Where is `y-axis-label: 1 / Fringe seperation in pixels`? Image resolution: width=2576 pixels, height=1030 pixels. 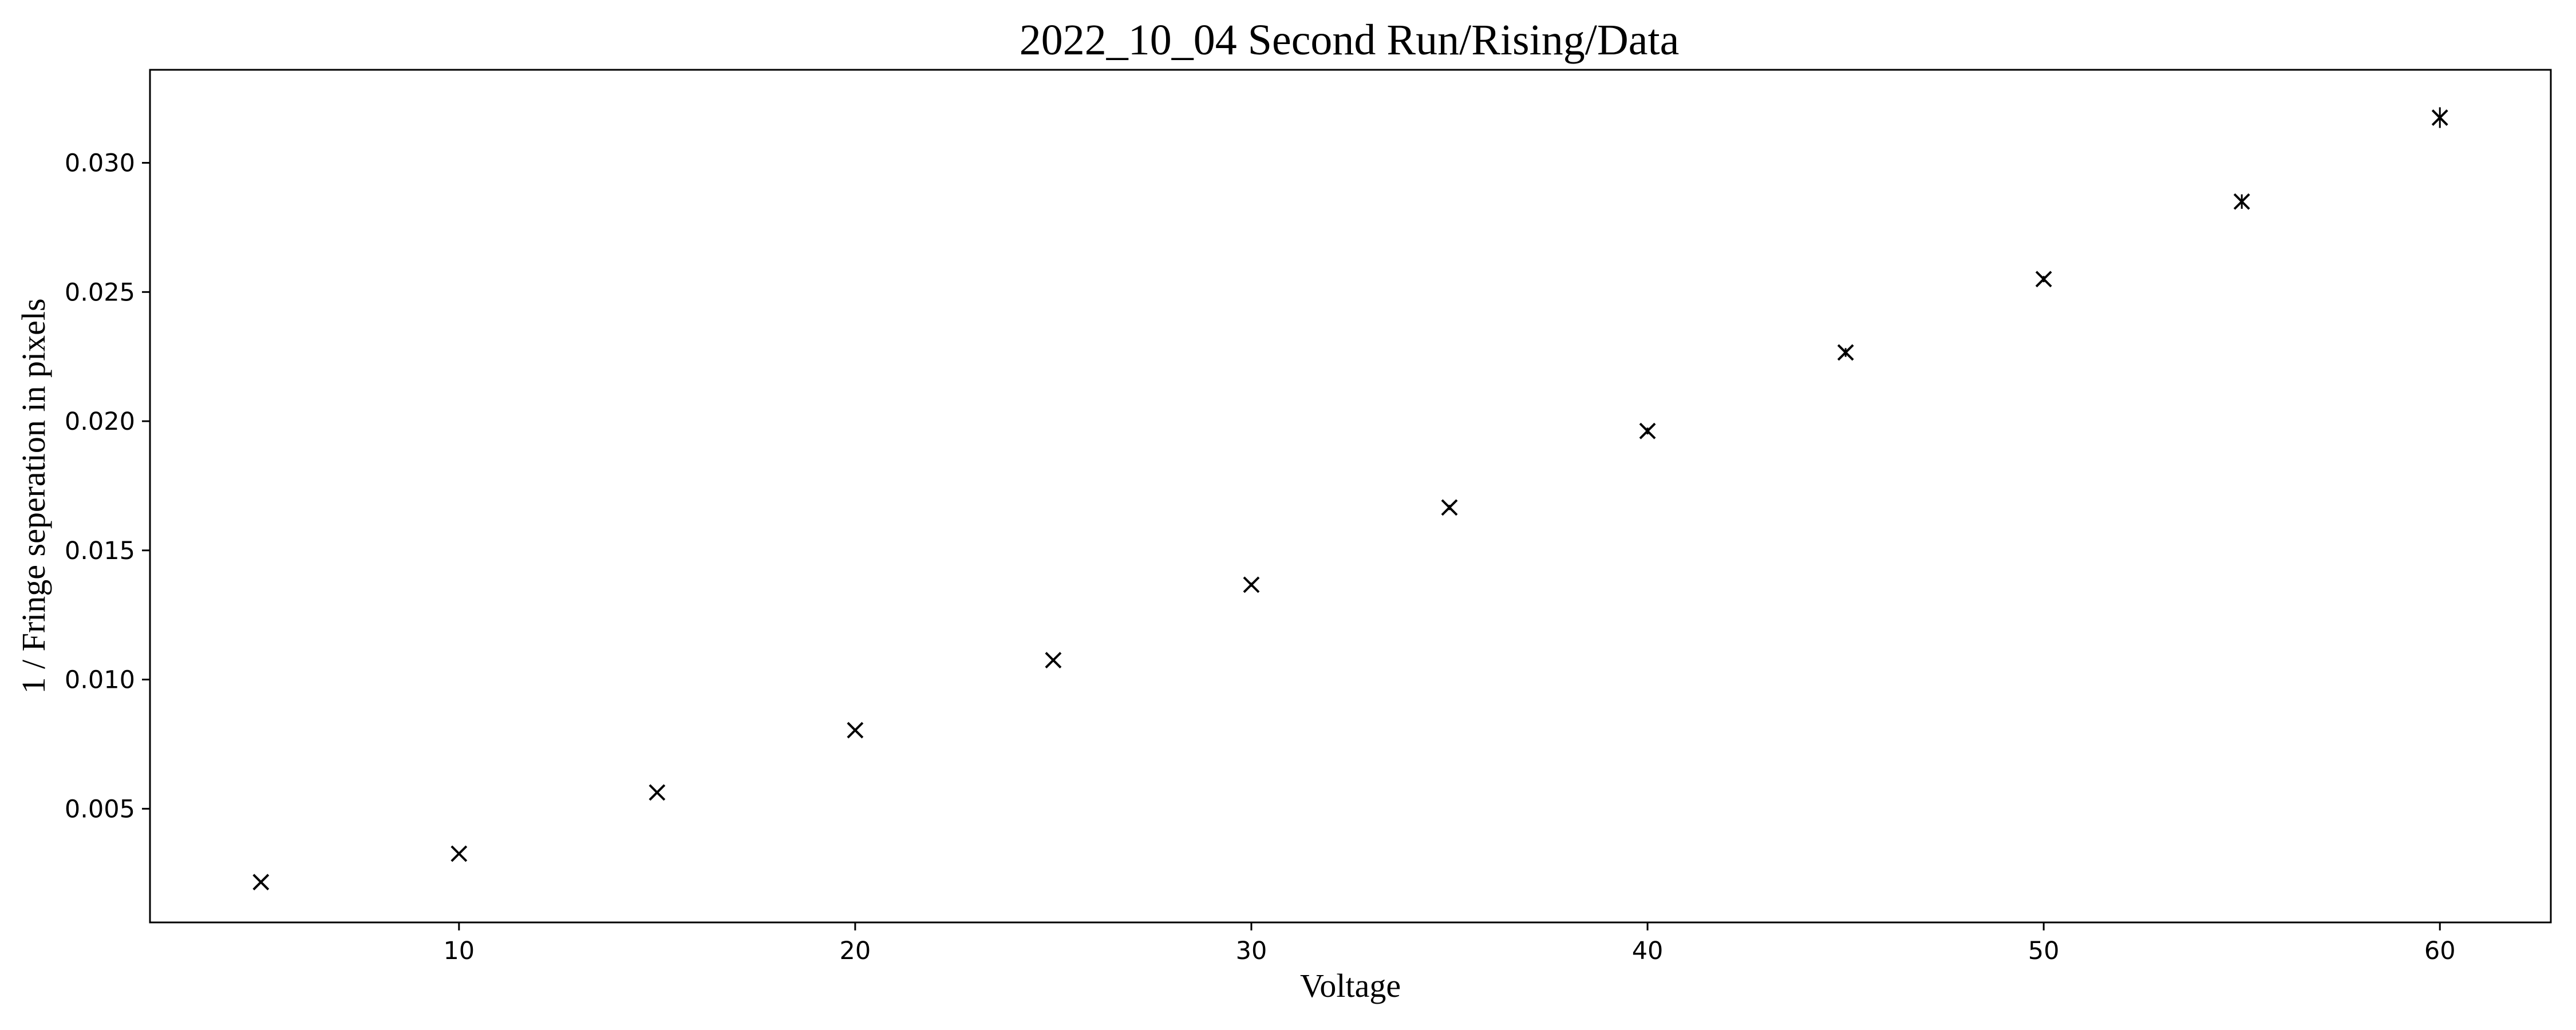 y-axis-label: 1 / Fringe seperation in pixels is located at coordinates (33, 496).